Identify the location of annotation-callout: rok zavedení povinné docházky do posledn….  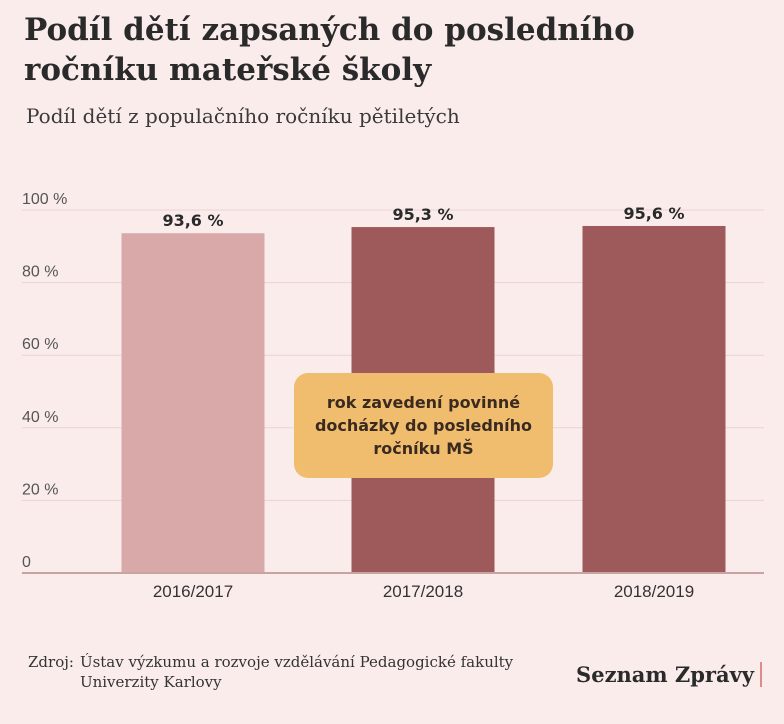
(423, 425).